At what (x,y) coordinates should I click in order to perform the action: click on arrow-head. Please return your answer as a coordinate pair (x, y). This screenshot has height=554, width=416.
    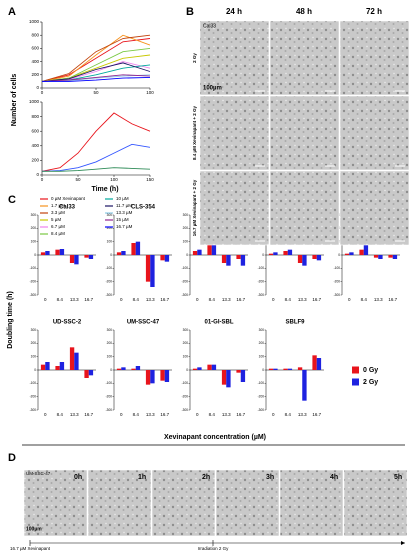
    Looking at the image, I should click on (403, 543).